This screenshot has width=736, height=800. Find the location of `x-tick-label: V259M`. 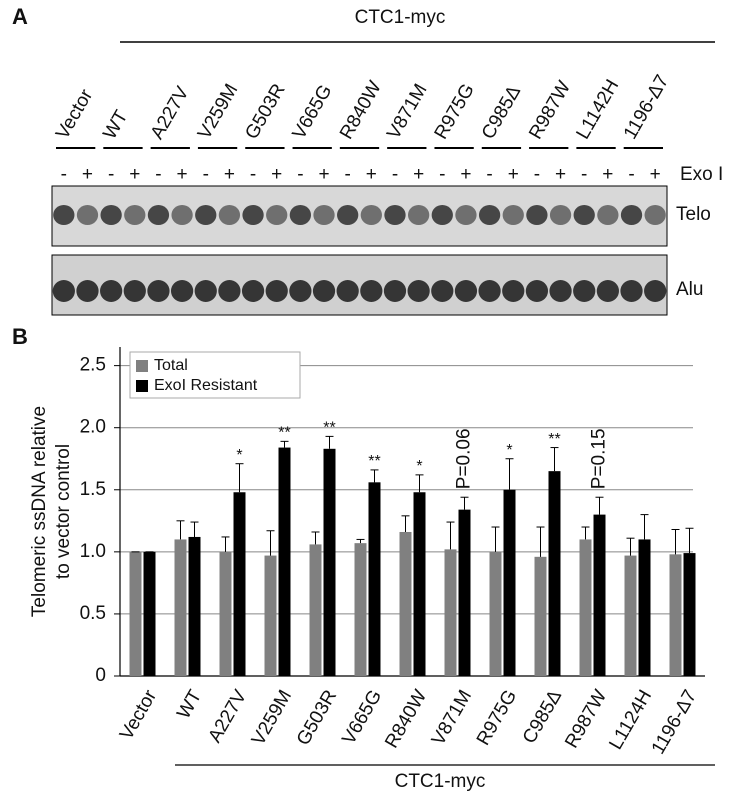

x-tick-label: V259M is located at coordinates (272, 718).